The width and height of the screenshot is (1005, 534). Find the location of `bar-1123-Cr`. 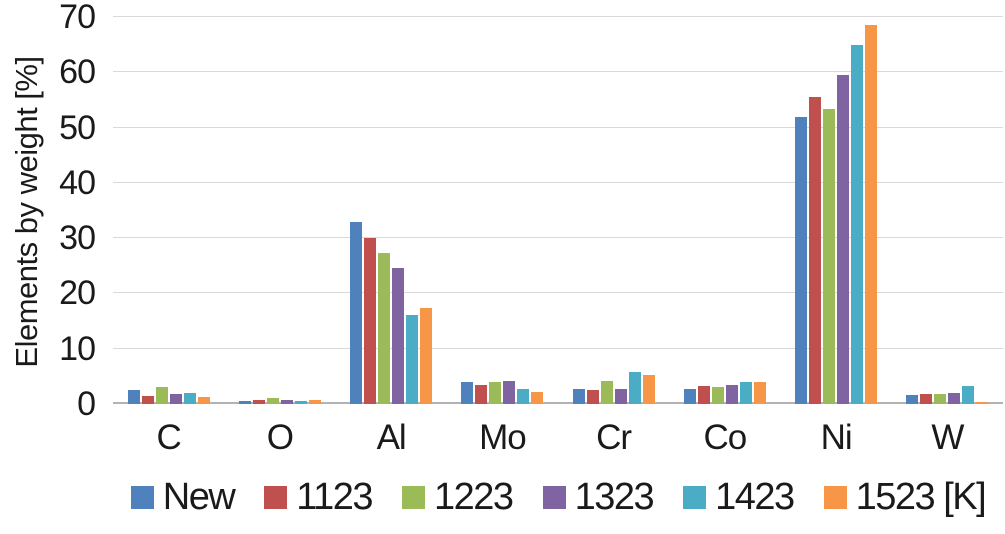

bar-1123-Cr is located at coordinates (592, 396).